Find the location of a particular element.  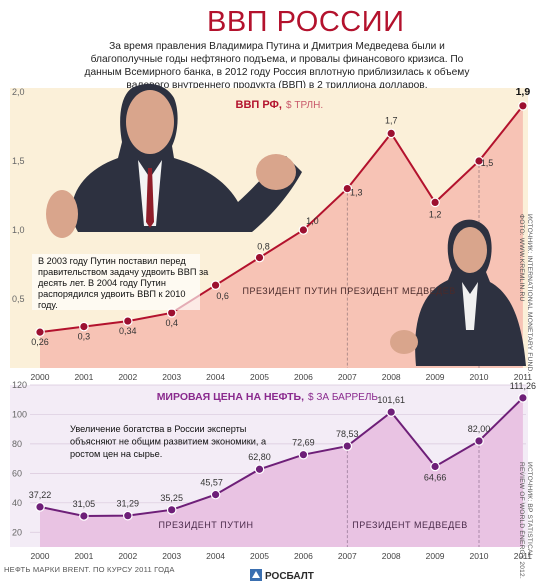

bottom-year-label-2005: 2005 is located at coordinates (259, 556).